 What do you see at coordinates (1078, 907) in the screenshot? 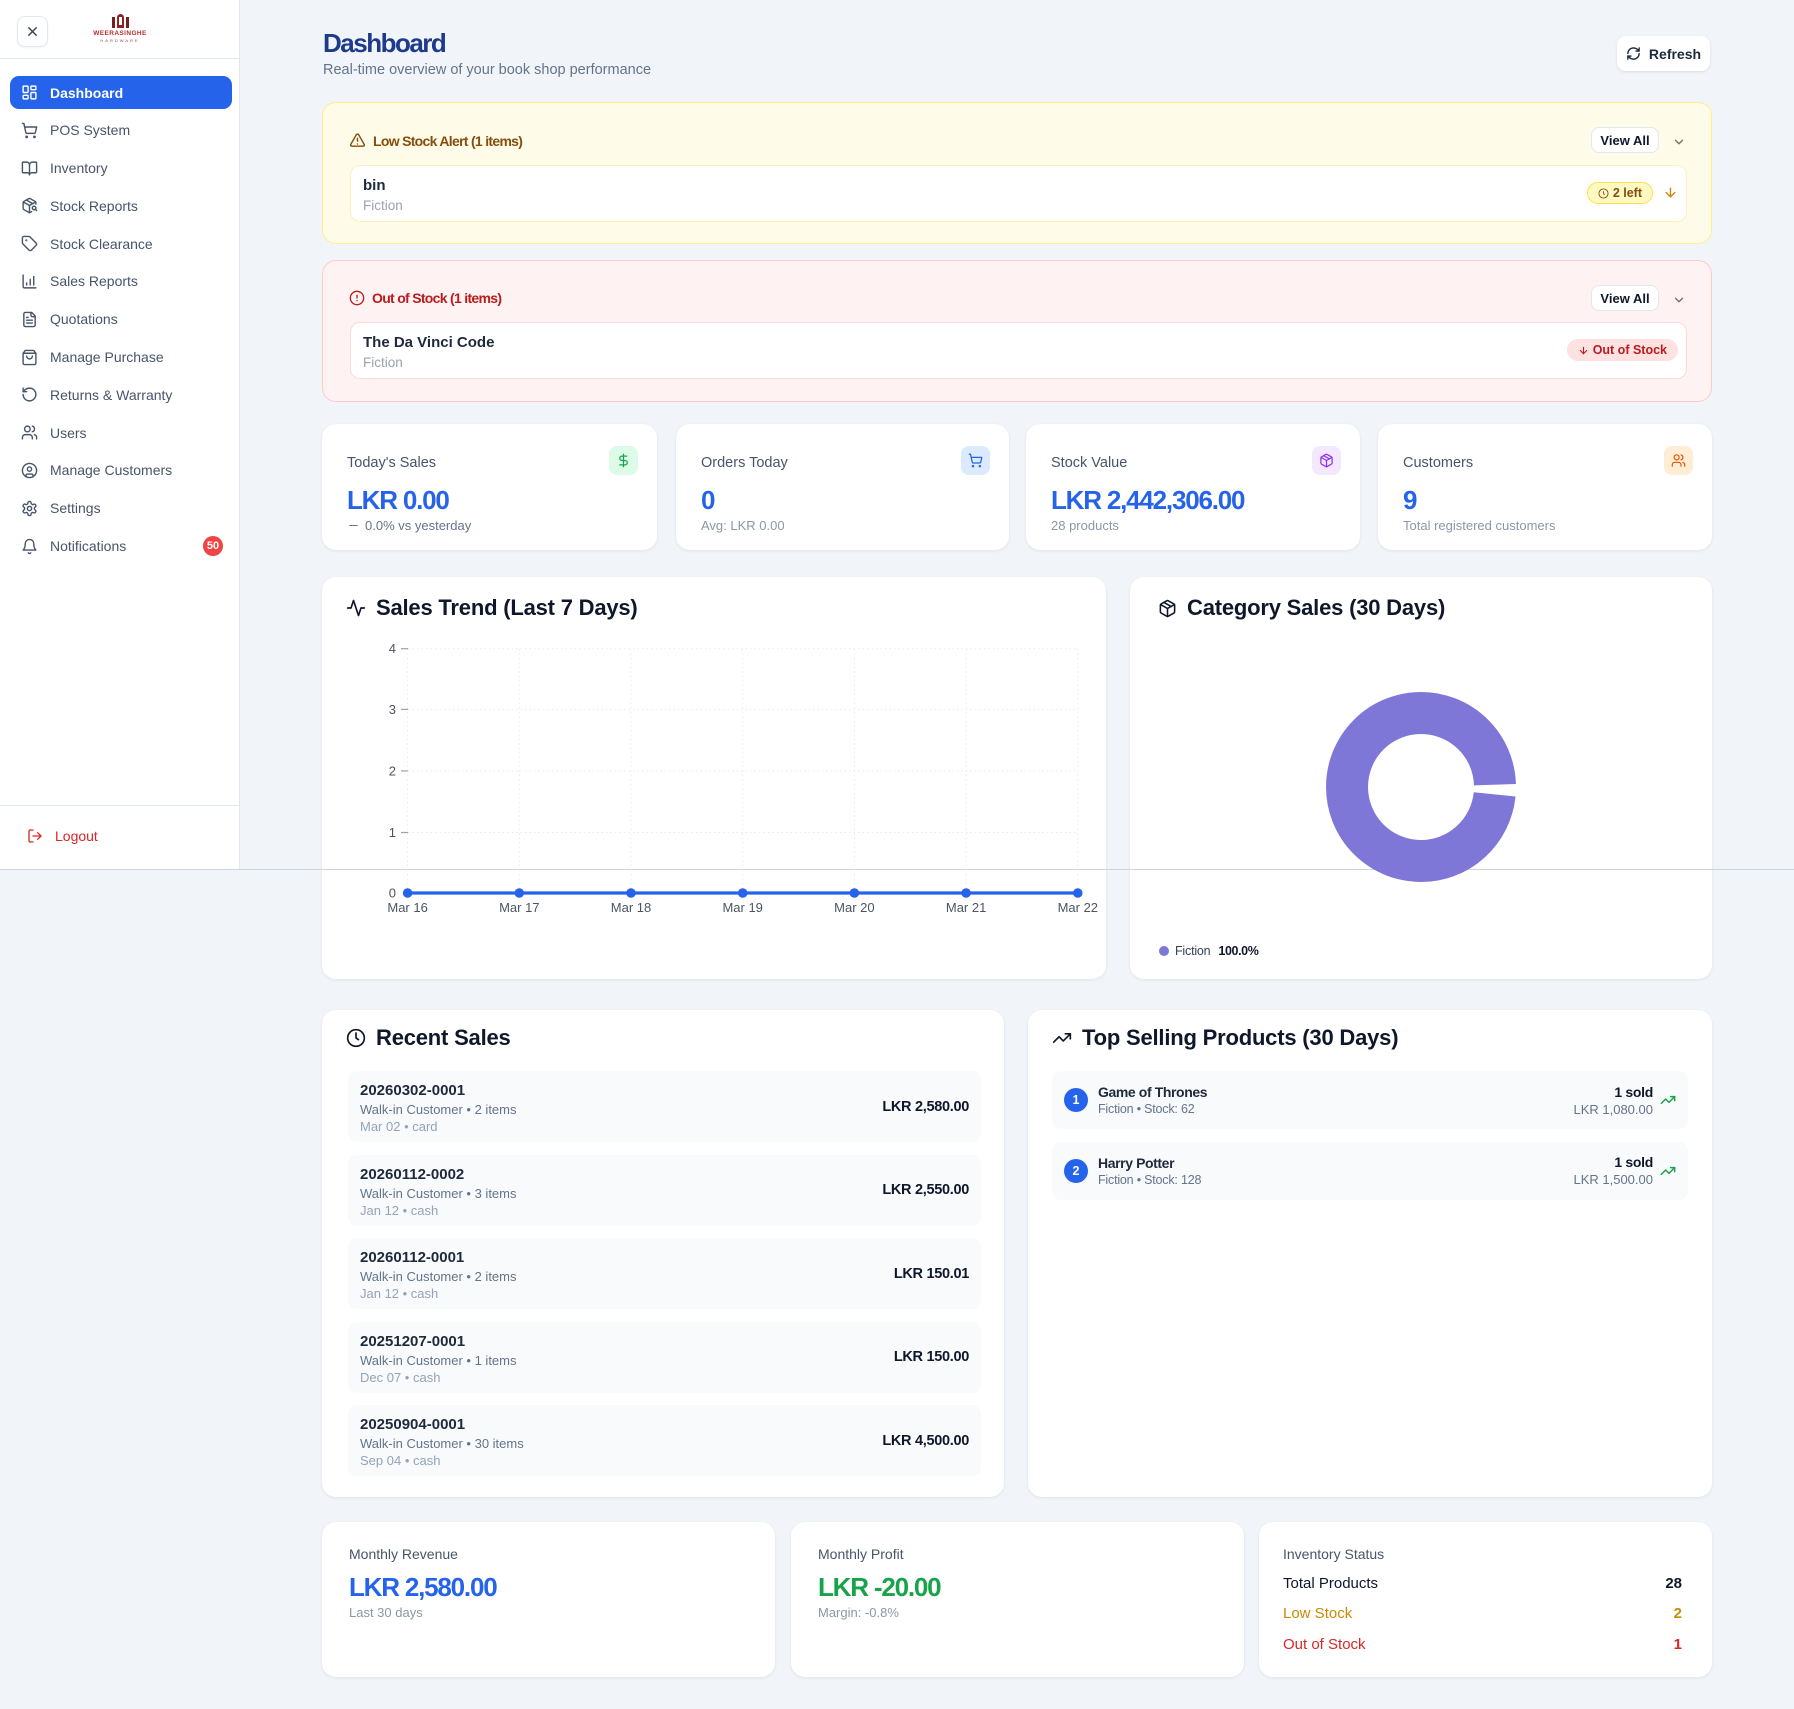
I see `svg-text: Mar 22` at bounding box center [1078, 907].